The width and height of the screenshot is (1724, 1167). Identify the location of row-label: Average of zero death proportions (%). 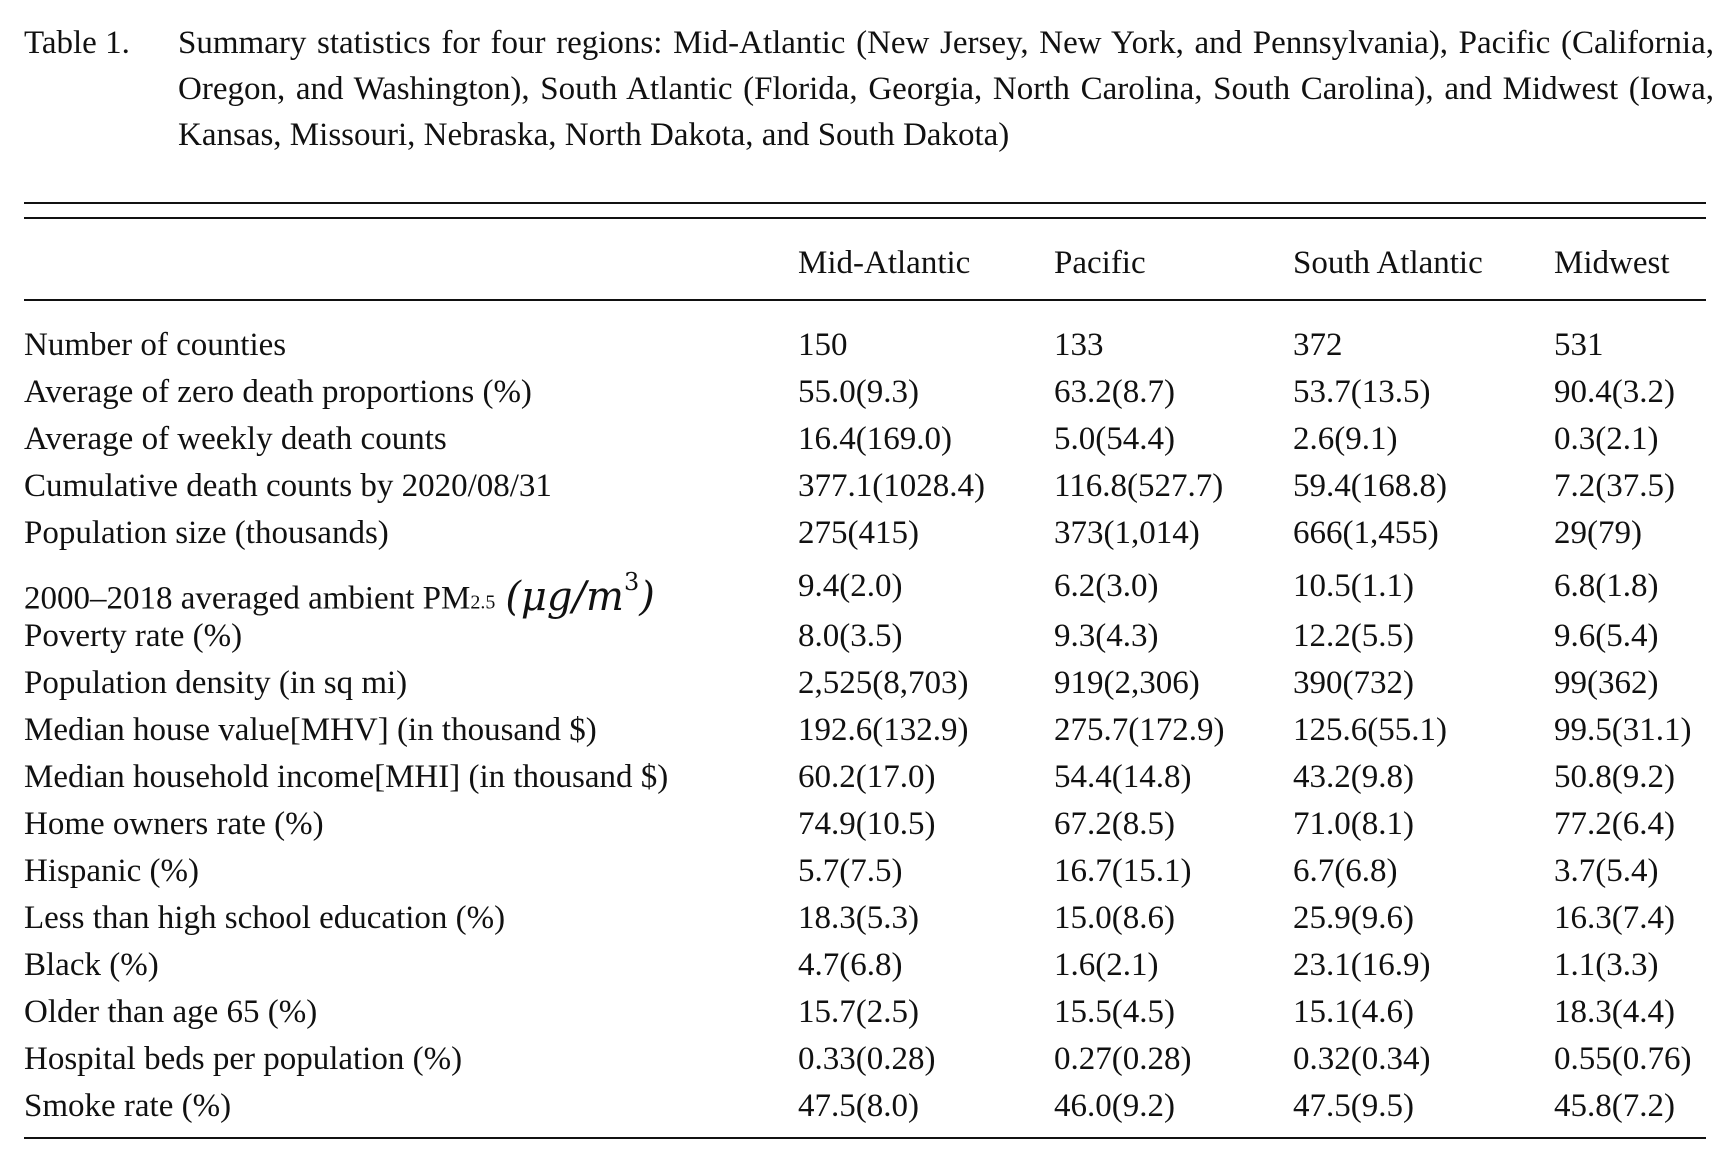
(278, 392).